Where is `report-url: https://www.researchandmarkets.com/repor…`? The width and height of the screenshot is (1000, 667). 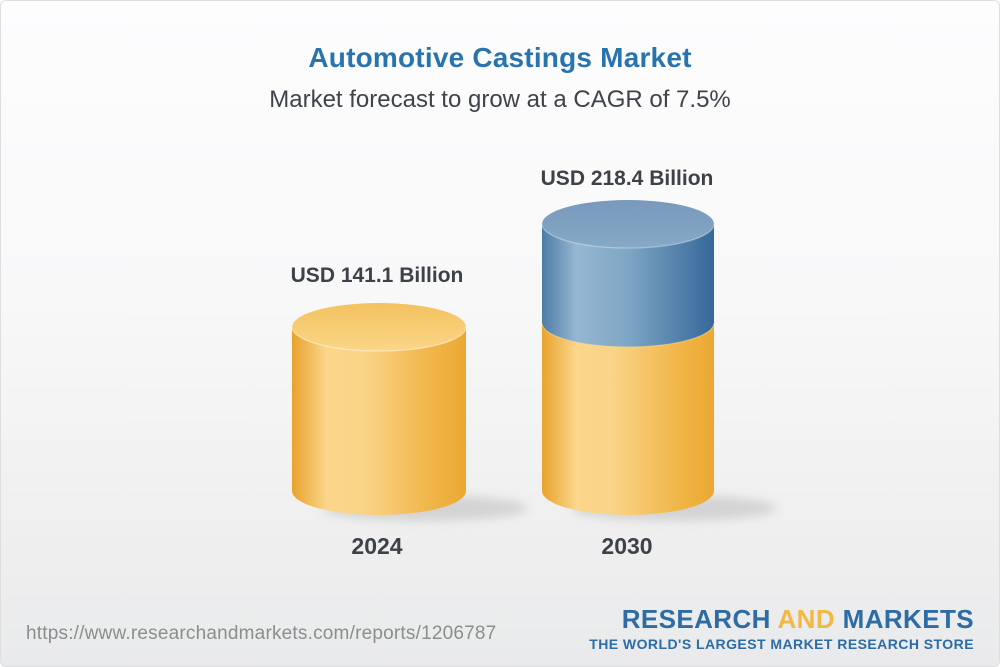
report-url: https://www.researchandmarkets.com/repor… is located at coordinates (261, 633).